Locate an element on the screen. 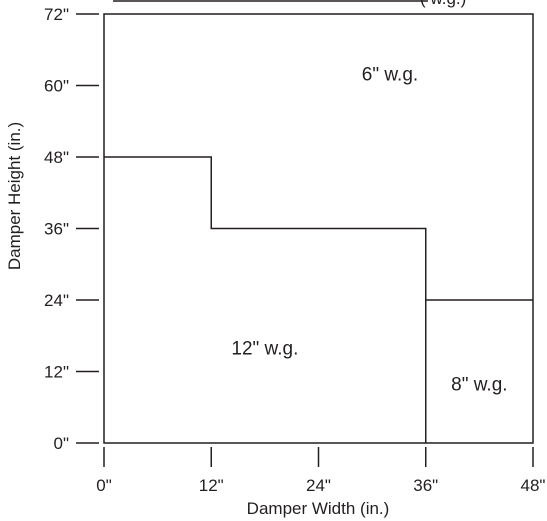 This screenshot has height=521, width=547. region-label: 6" w.g. is located at coordinates (390, 75).